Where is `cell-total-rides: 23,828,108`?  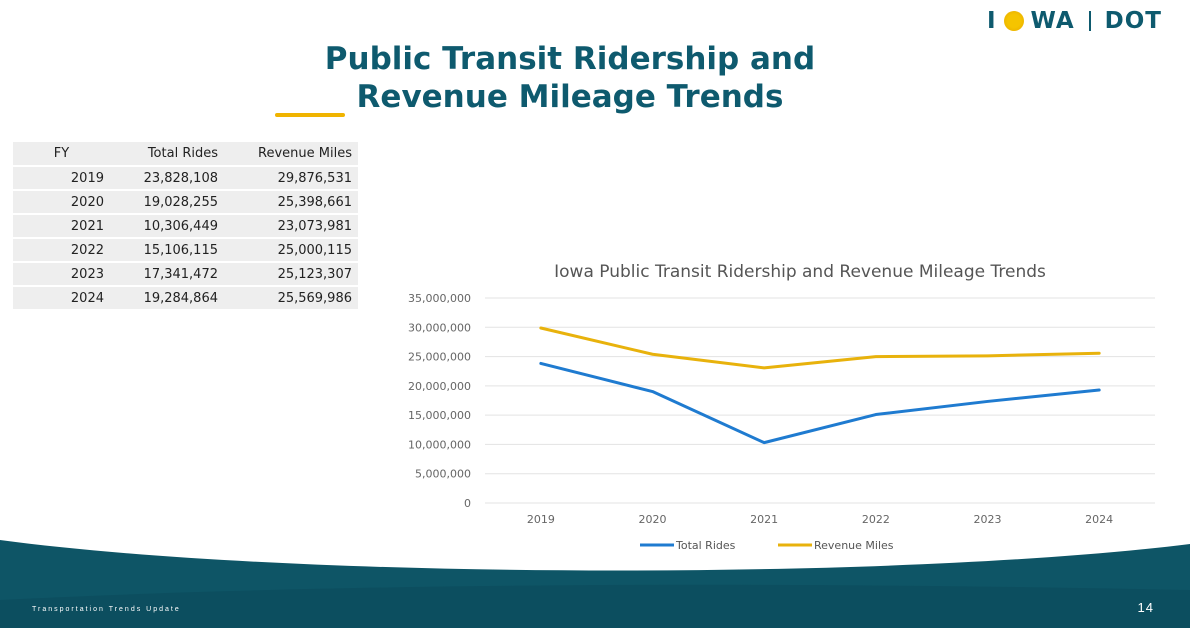 cell-total-rides: 23,828,108 is located at coordinates (167, 178).